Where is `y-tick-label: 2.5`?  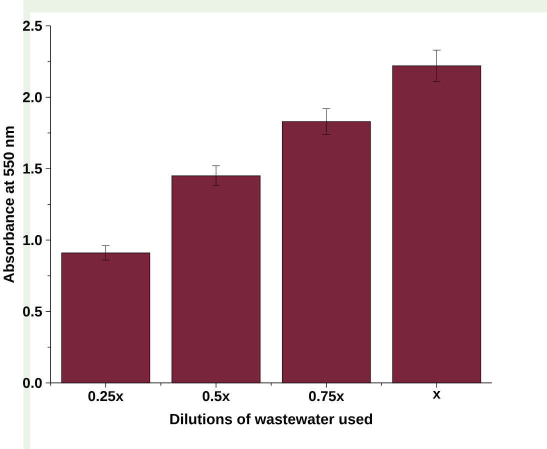
y-tick-label: 2.5 is located at coordinates (32, 25).